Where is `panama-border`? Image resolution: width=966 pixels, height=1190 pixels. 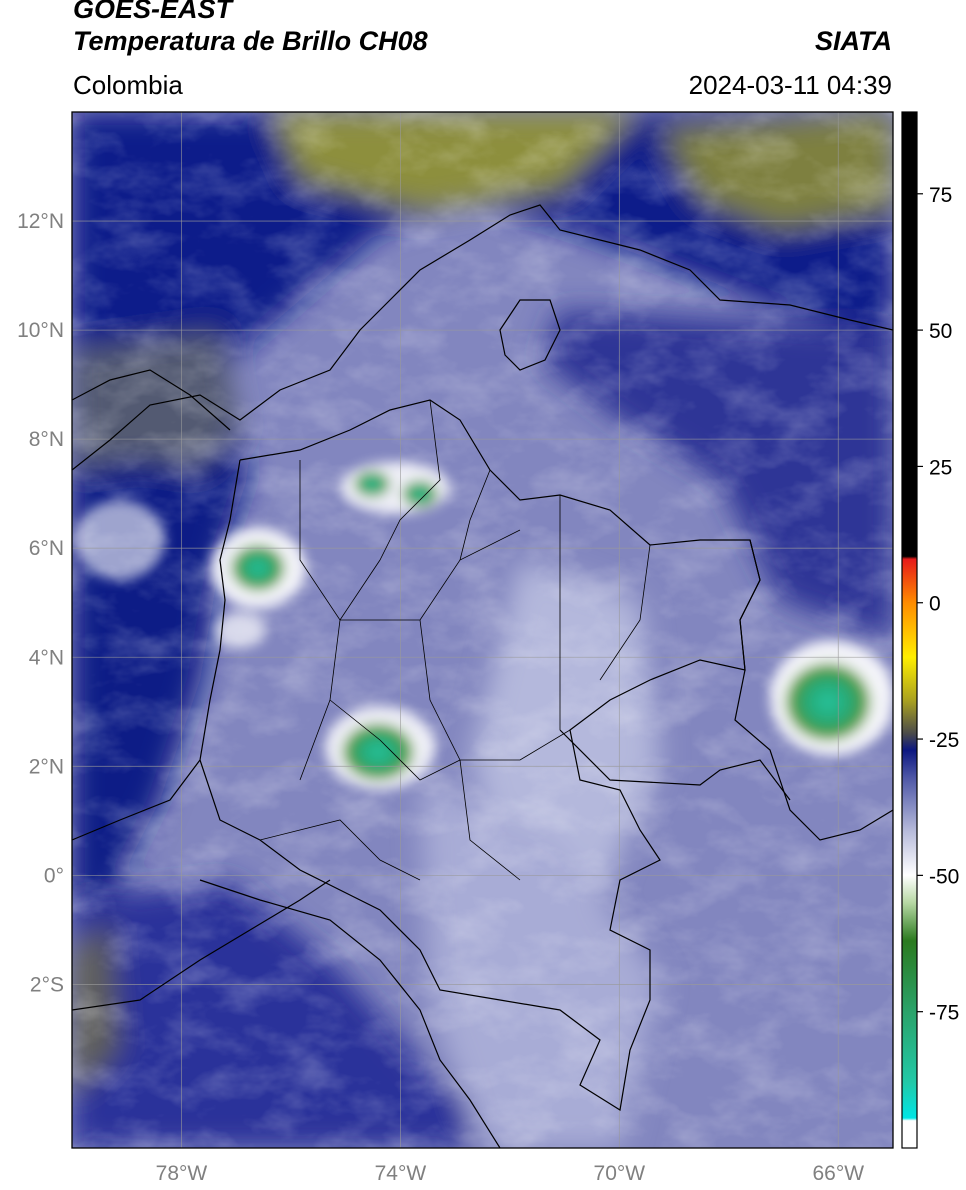
panama-border is located at coordinates (151, 400).